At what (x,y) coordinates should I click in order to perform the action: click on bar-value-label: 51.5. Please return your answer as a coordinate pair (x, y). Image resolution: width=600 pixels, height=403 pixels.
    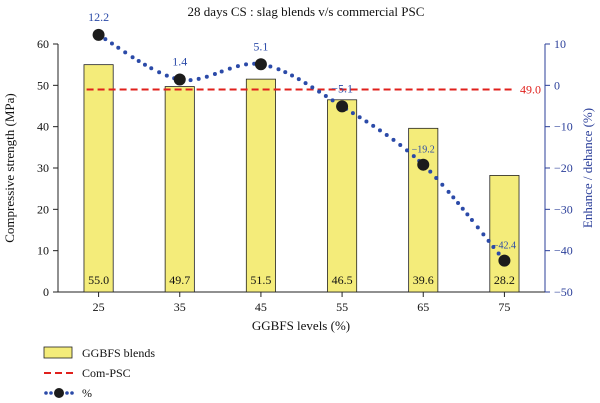
    Looking at the image, I should click on (260, 280).